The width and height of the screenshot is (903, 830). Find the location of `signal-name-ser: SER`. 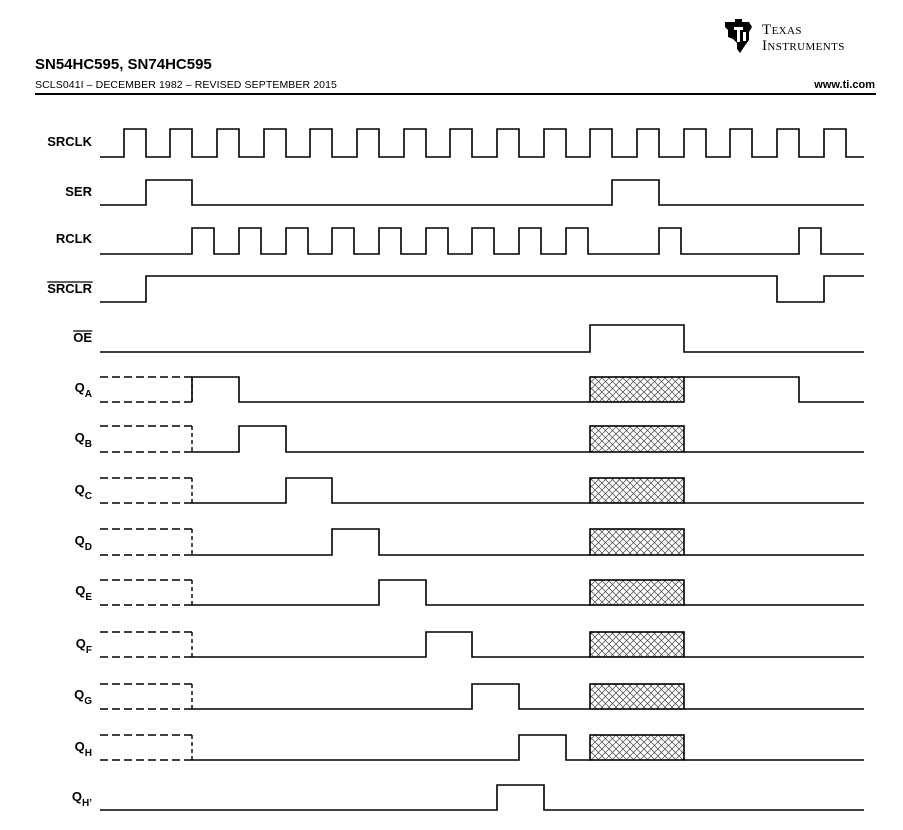

signal-name-ser: SER is located at coordinates (78, 191).